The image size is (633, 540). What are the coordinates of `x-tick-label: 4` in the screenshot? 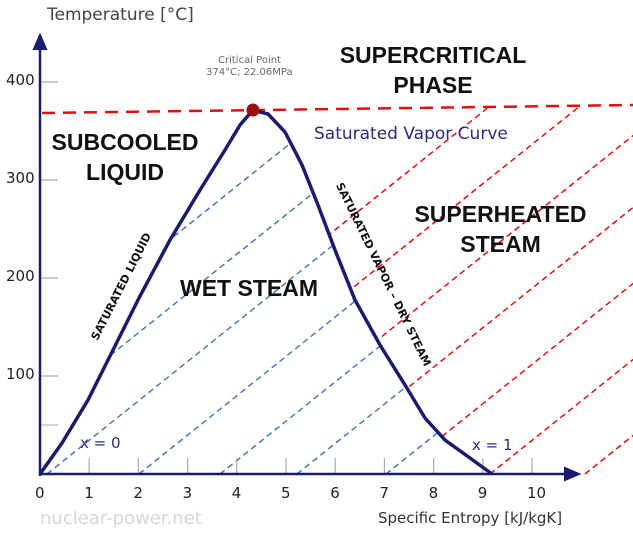 It's located at (236, 493).